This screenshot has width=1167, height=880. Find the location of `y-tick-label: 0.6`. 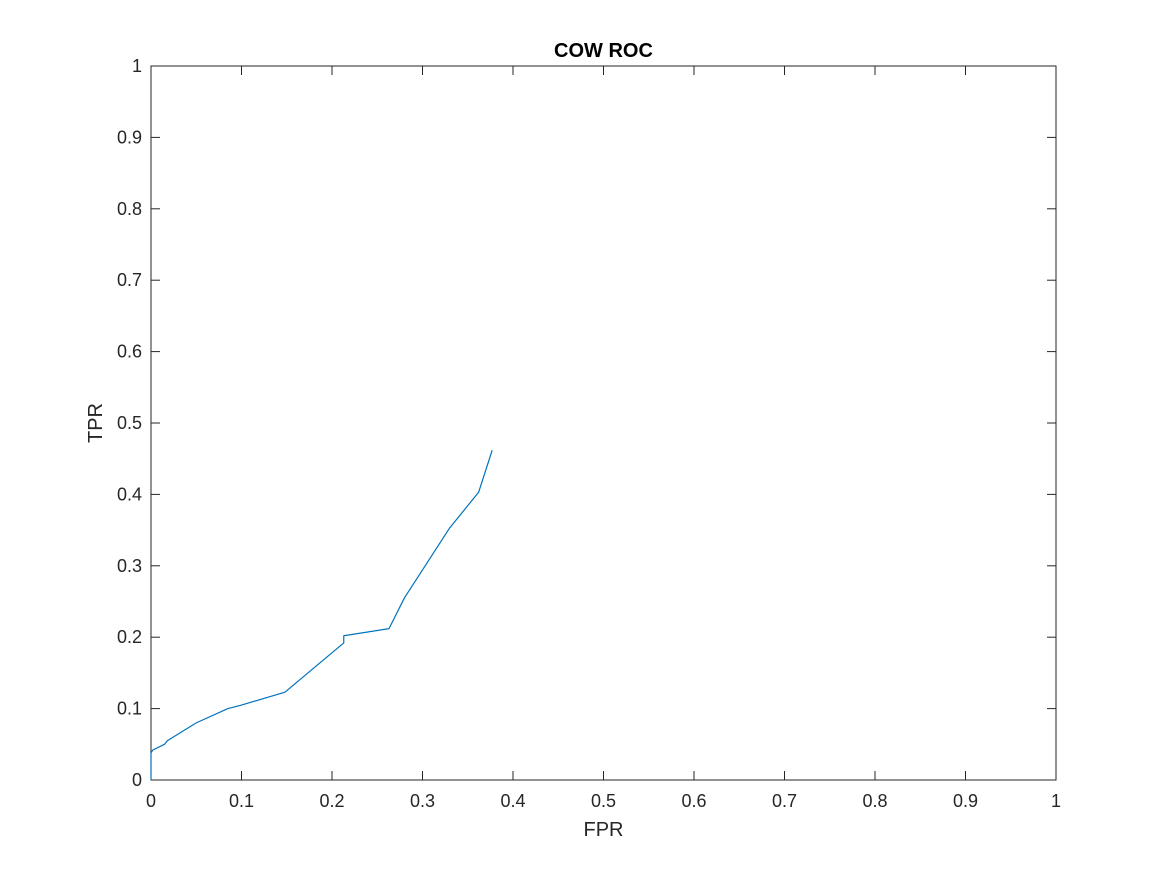

y-tick-label: 0.6 is located at coordinates (129, 352).